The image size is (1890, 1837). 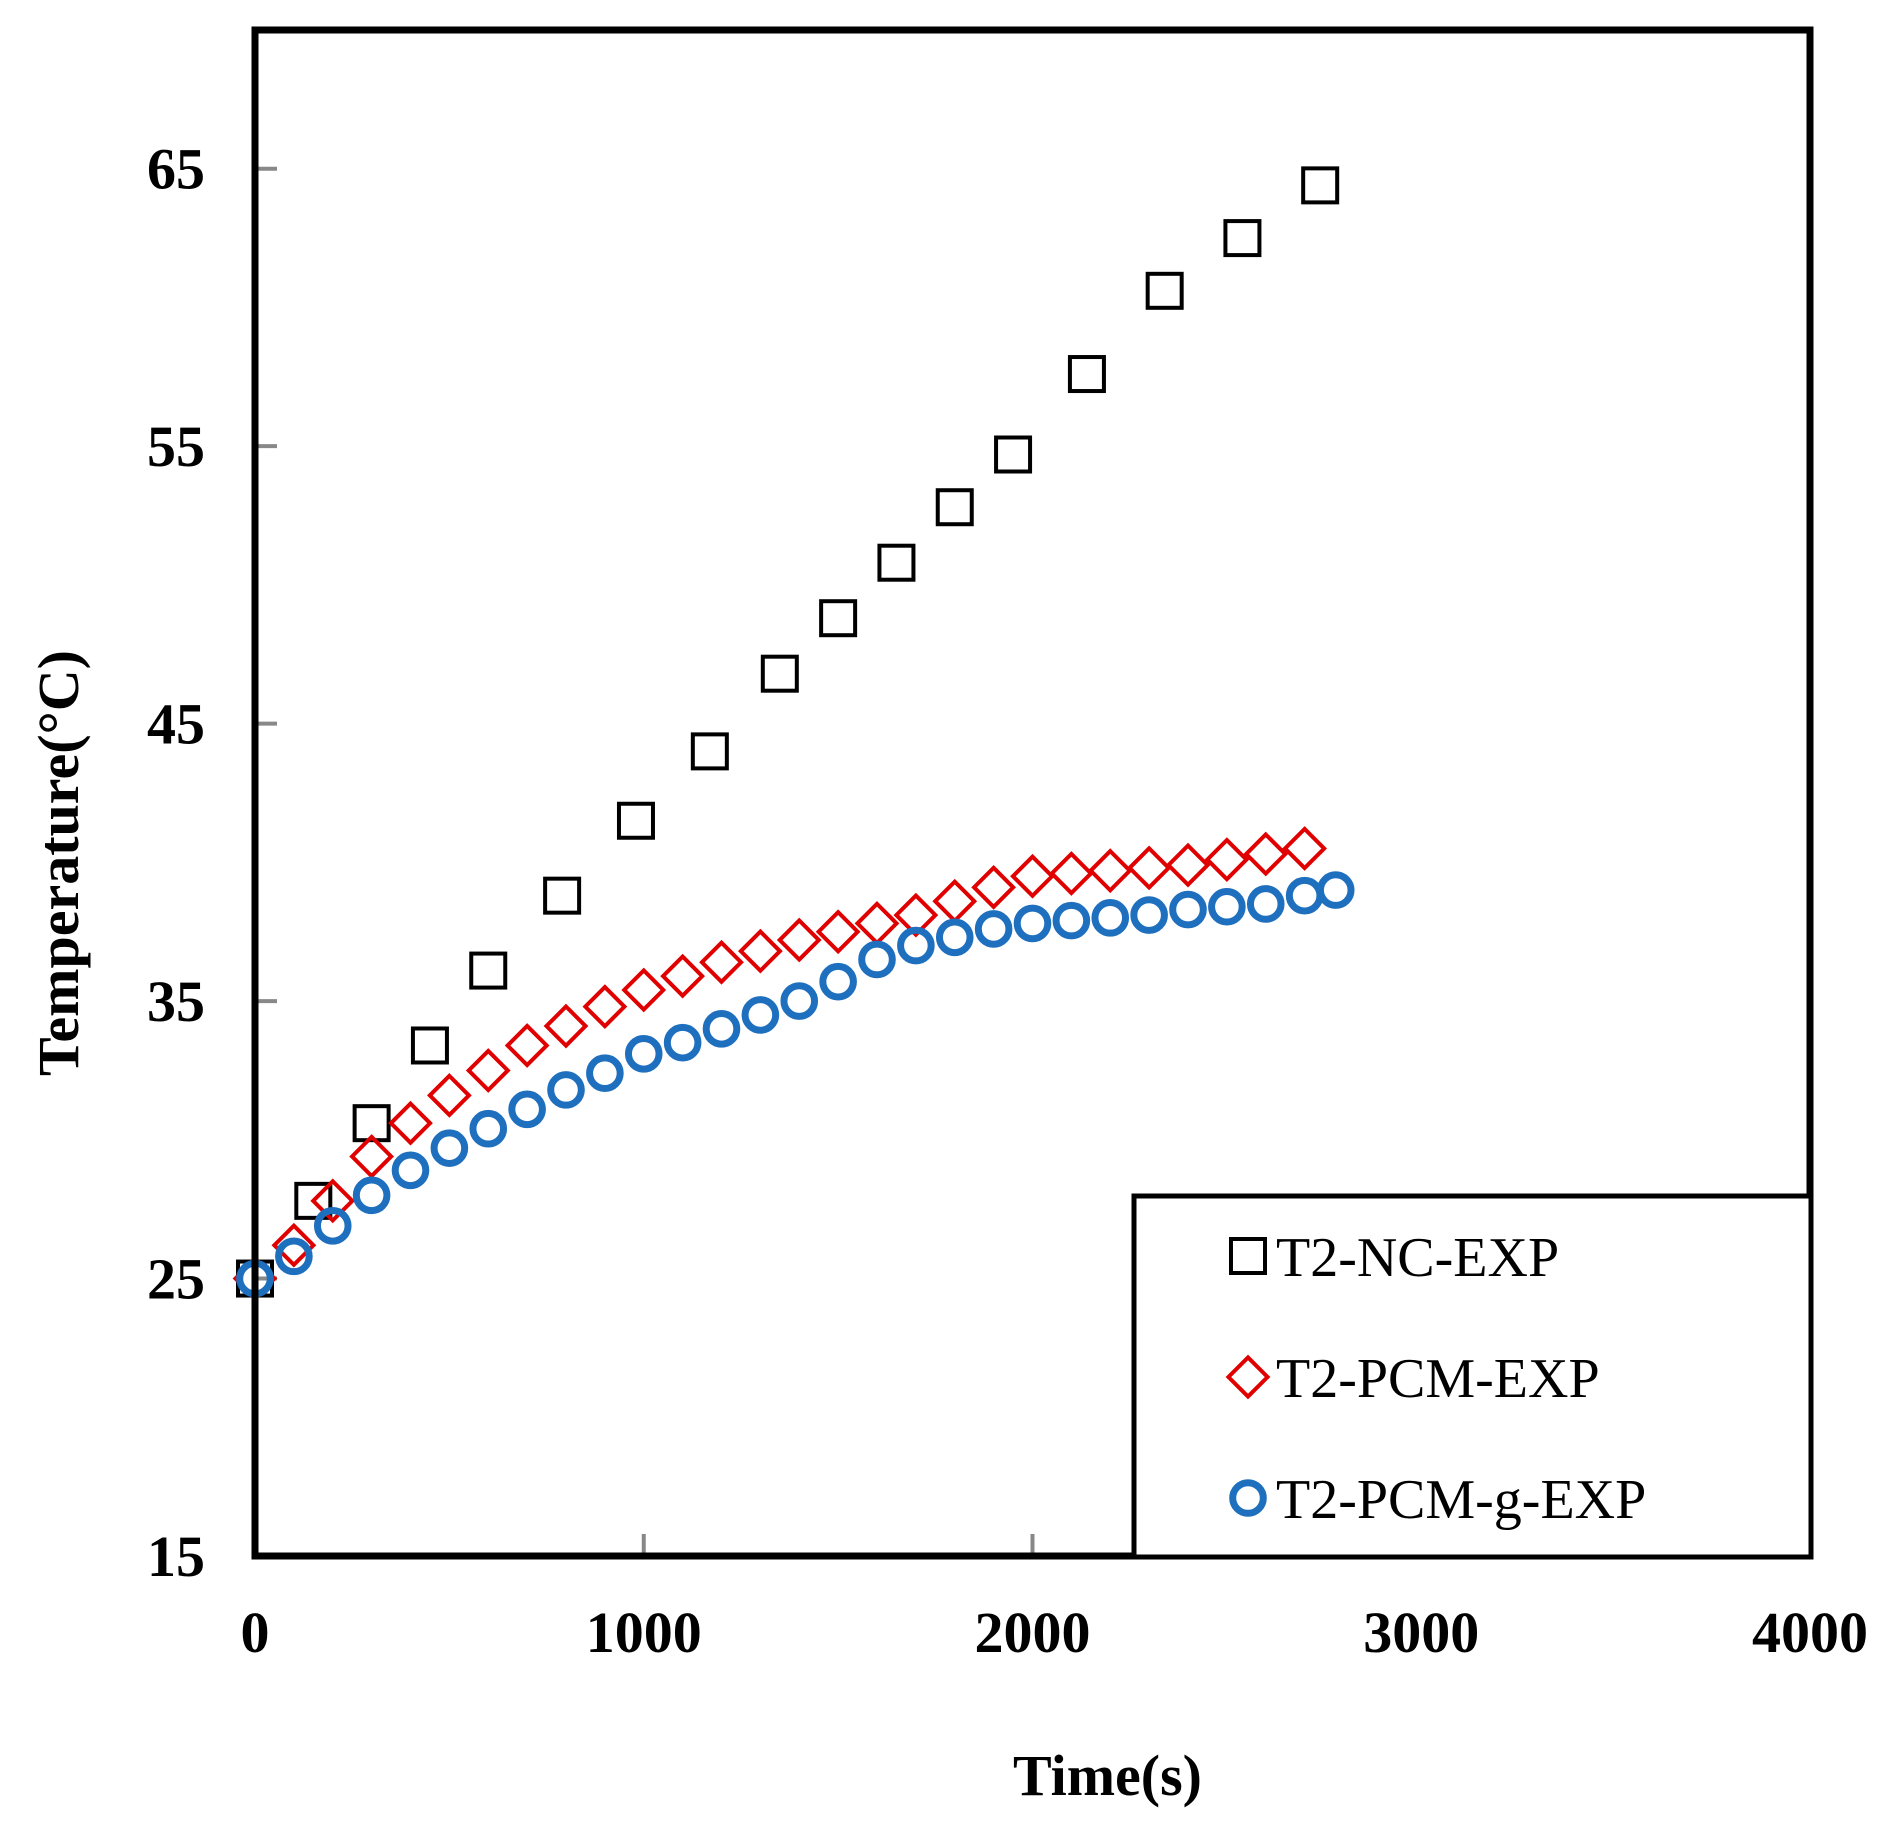 I want to click on legend-item: T2-NC-EXP, so click(x=1394, y=1258).